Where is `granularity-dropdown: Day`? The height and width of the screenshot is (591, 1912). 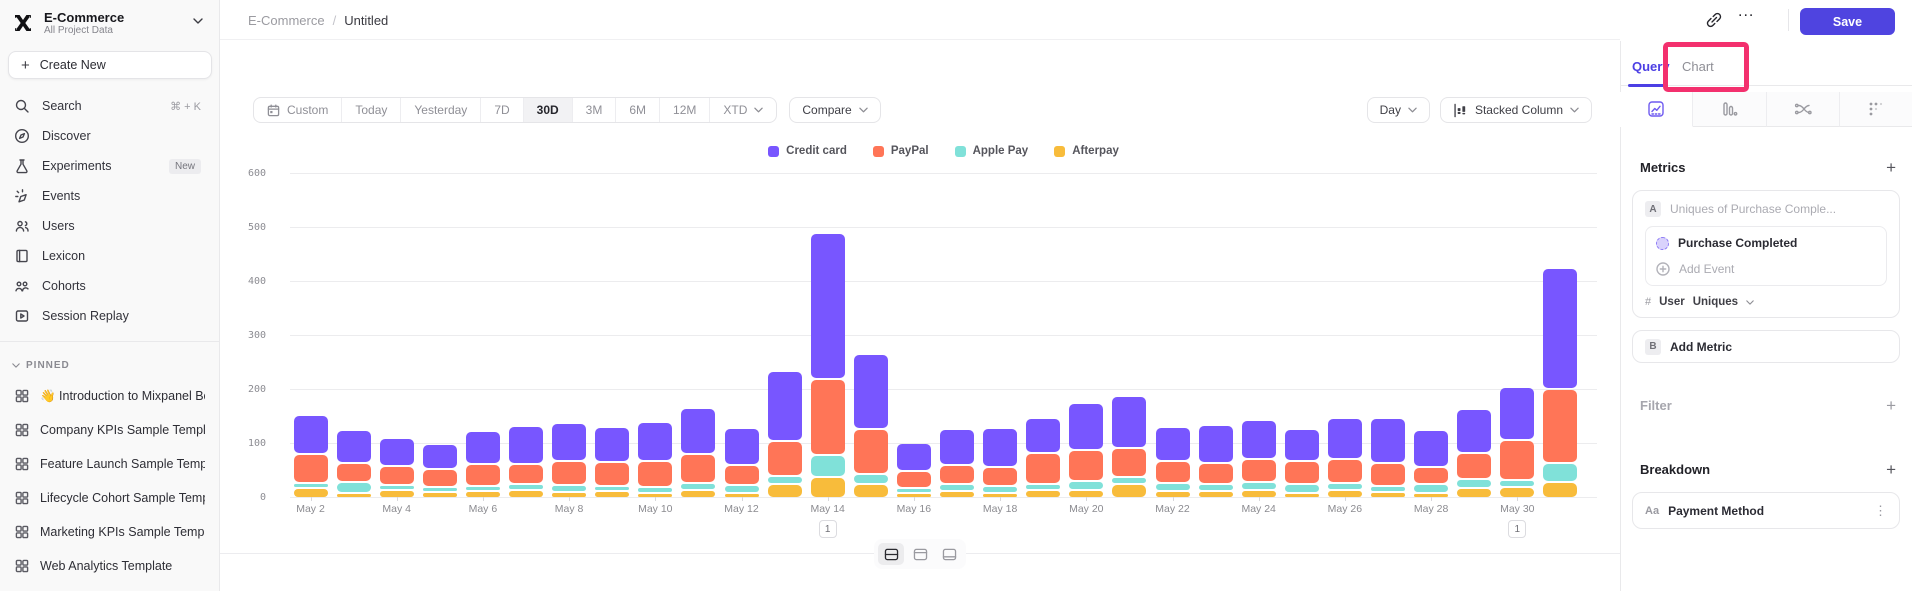
granularity-dropdown: Day is located at coordinates (1398, 110).